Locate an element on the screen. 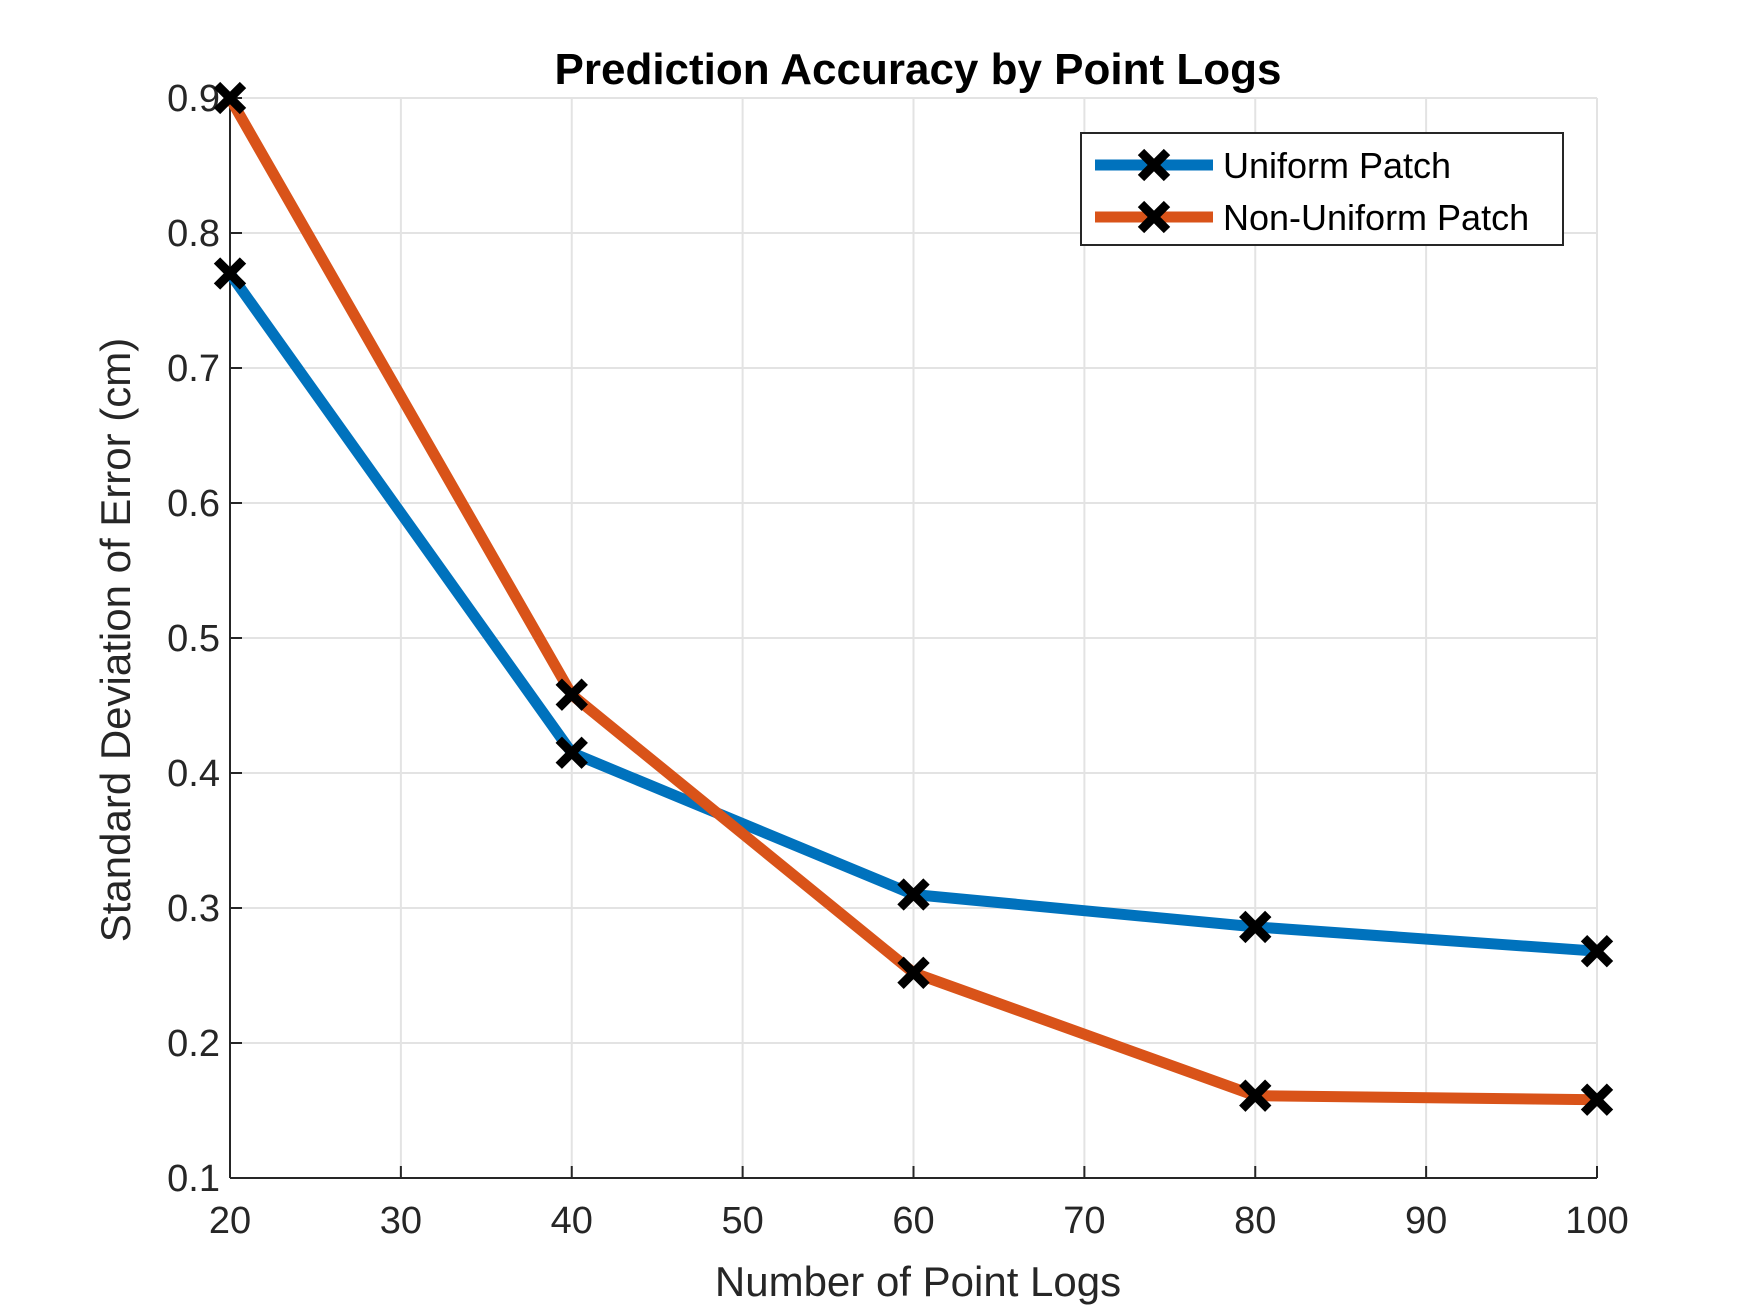 The width and height of the screenshot is (1750, 1313). y-tick-label: 0.5 is located at coordinates (193, 639).